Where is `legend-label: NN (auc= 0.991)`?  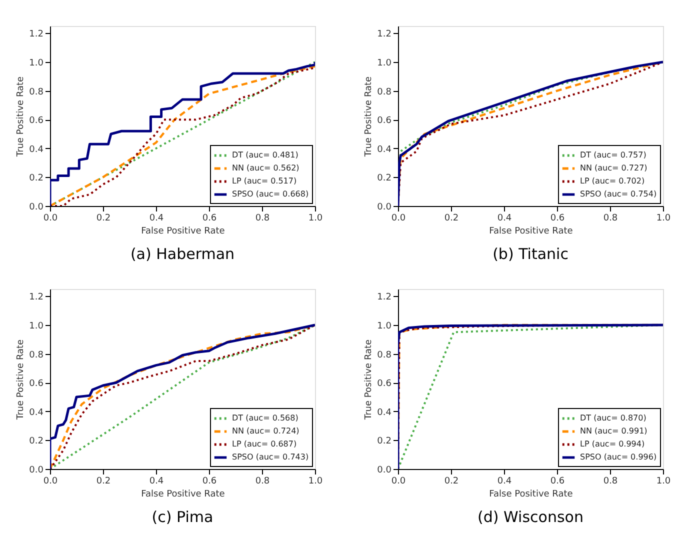 legend-label: NN (auc= 0.991) is located at coordinates (614, 431).